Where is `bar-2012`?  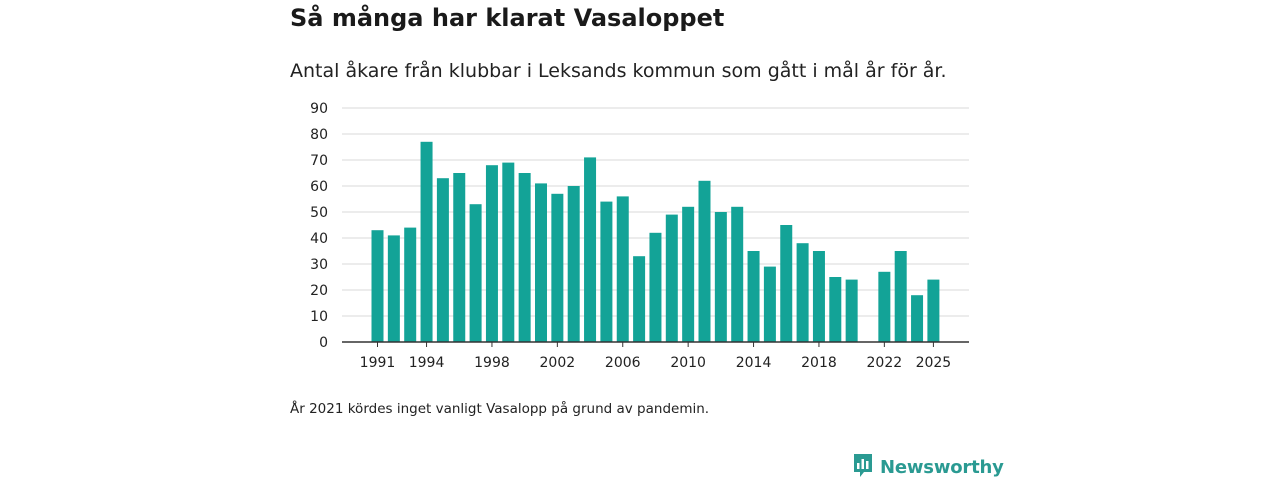
bar-2012 is located at coordinates (720, 277).